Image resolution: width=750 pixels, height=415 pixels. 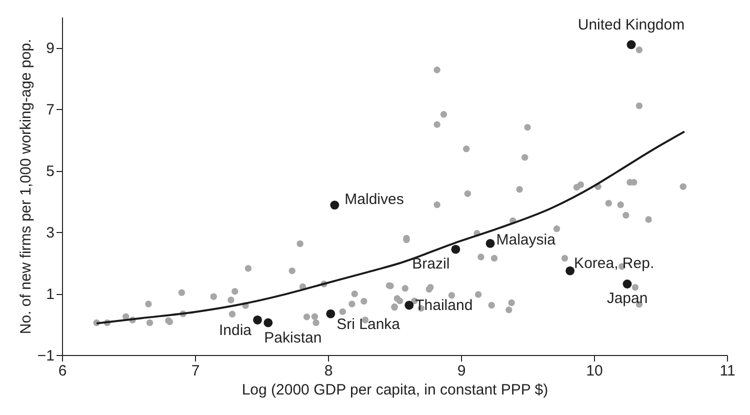 I want to click on y-tick-label: 1, so click(x=50, y=295).